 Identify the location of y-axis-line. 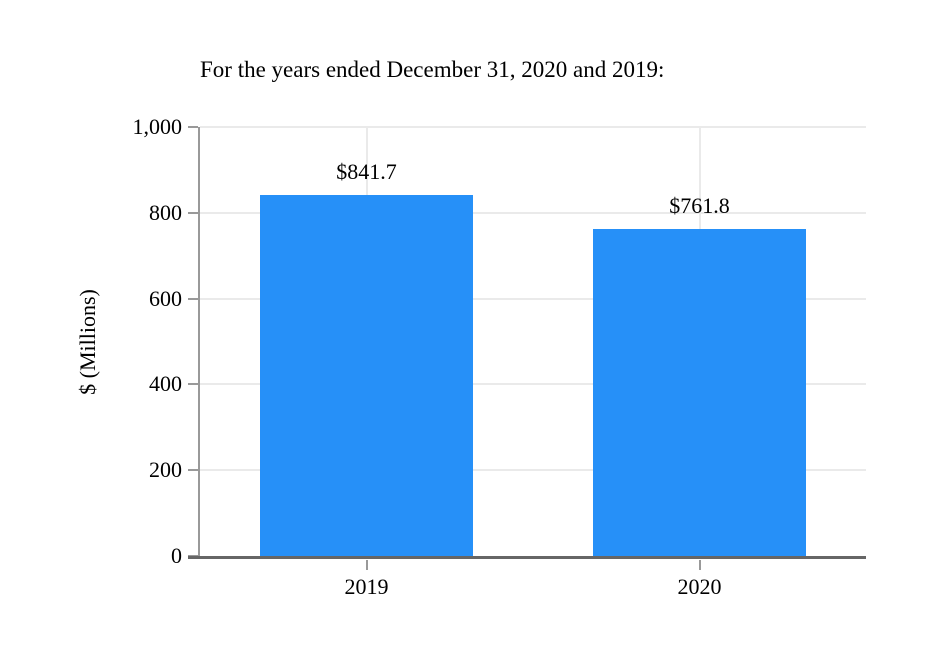
(199, 343).